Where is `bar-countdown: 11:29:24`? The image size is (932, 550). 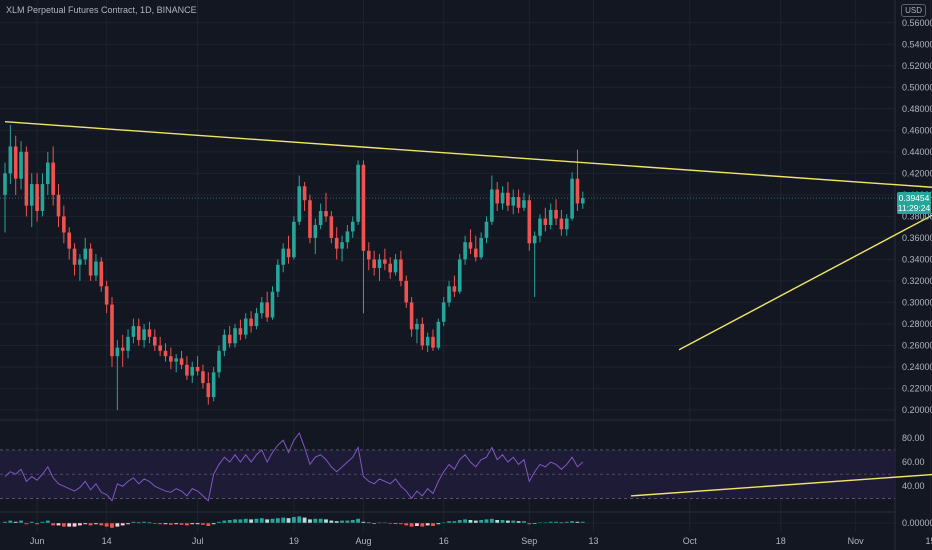 bar-countdown: 11:29:24 is located at coordinates (914, 208).